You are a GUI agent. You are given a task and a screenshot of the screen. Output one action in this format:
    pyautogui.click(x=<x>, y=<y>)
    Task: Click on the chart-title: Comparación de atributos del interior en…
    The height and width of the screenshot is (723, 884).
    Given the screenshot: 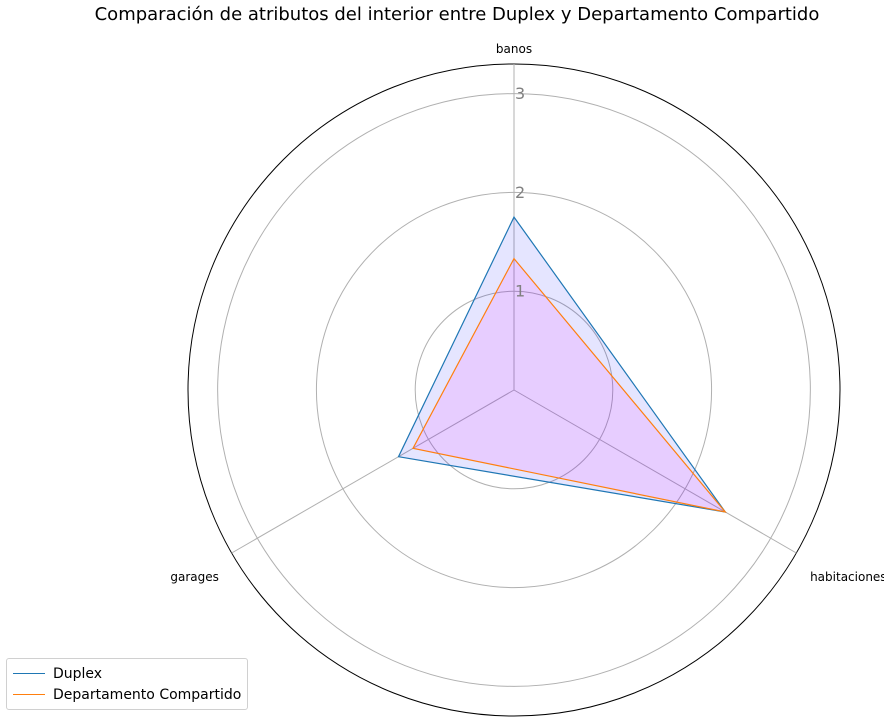 What is the action you would take?
    pyautogui.click(x=457, y=14)
    